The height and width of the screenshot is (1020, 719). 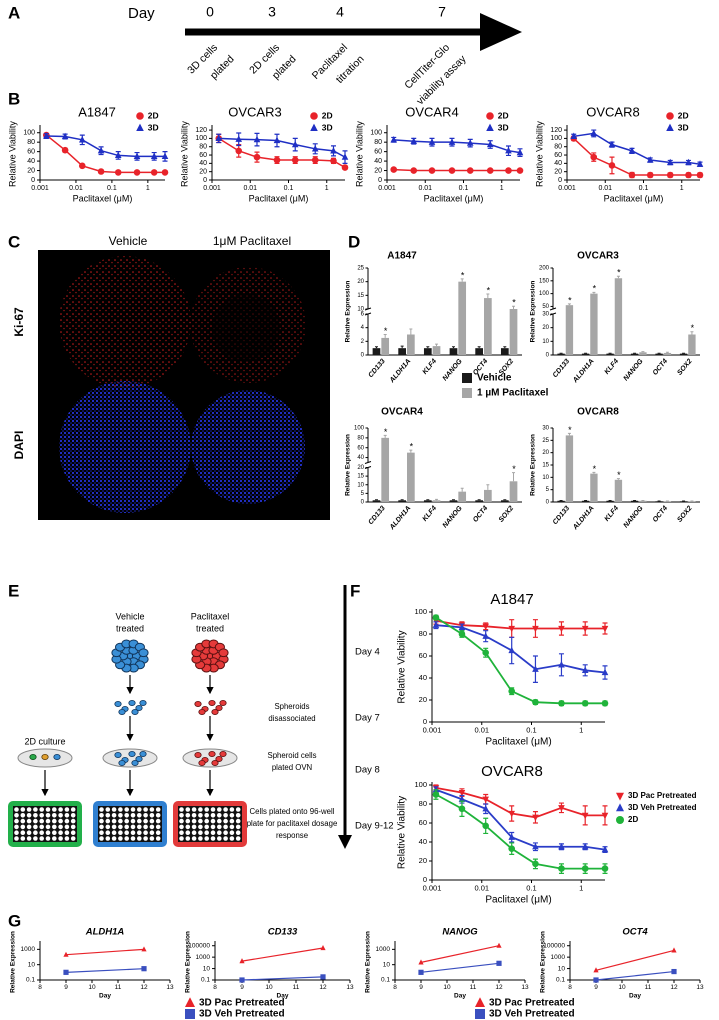 I want to click on x-tick-label: CD133, so click(x=376, y=515).